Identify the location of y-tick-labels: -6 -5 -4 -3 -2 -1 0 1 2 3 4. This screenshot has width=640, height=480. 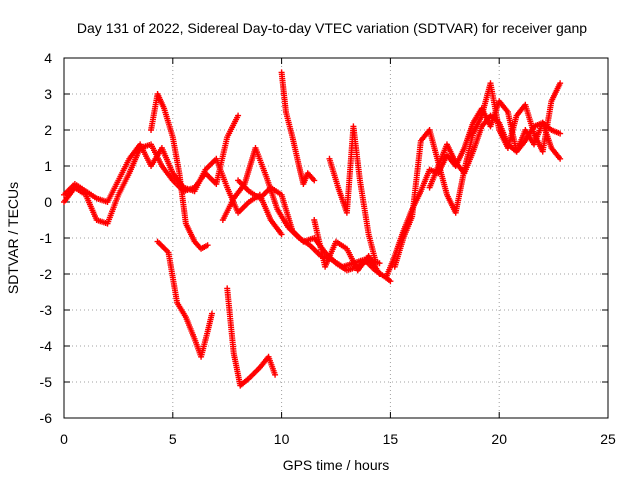
(46, 238).